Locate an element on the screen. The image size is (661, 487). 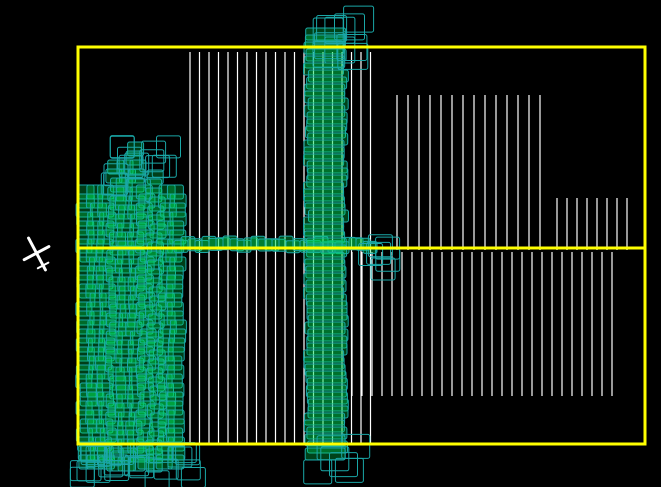
lines-upper-right is located at coordinates (468, 172).